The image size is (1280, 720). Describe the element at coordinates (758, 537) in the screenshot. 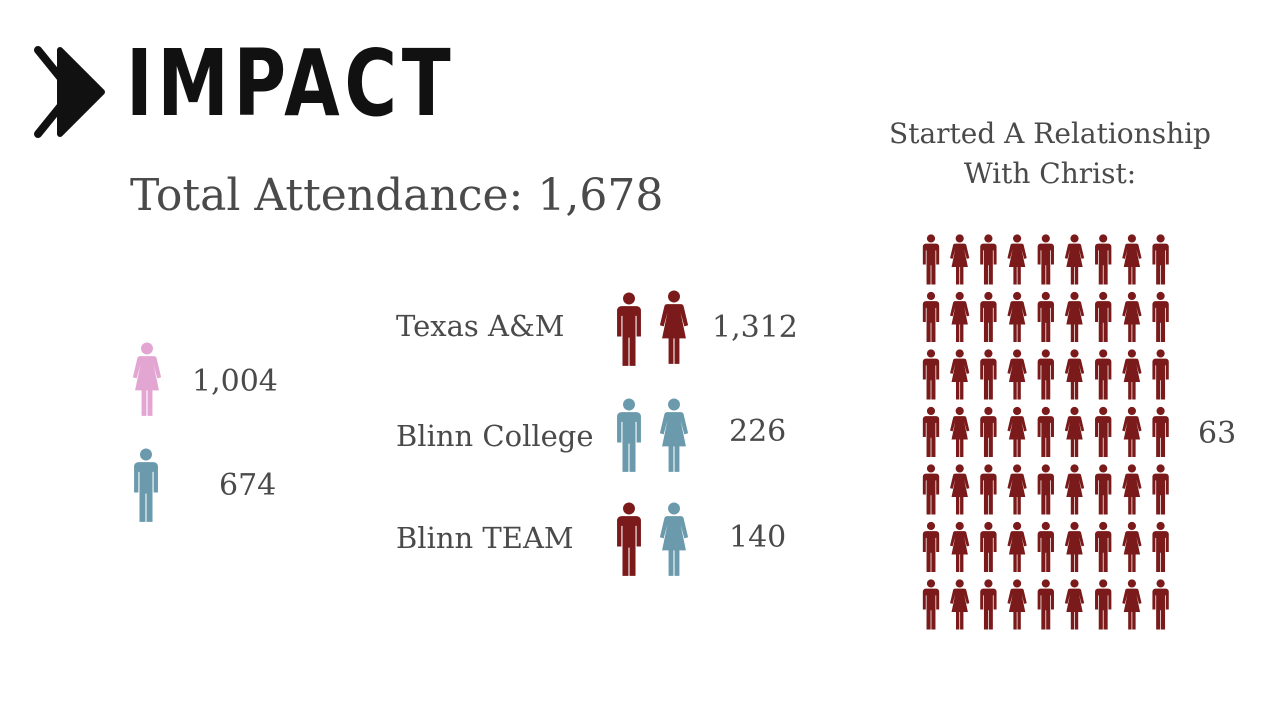

I see `school-count-blinn-team: 140` at that location.